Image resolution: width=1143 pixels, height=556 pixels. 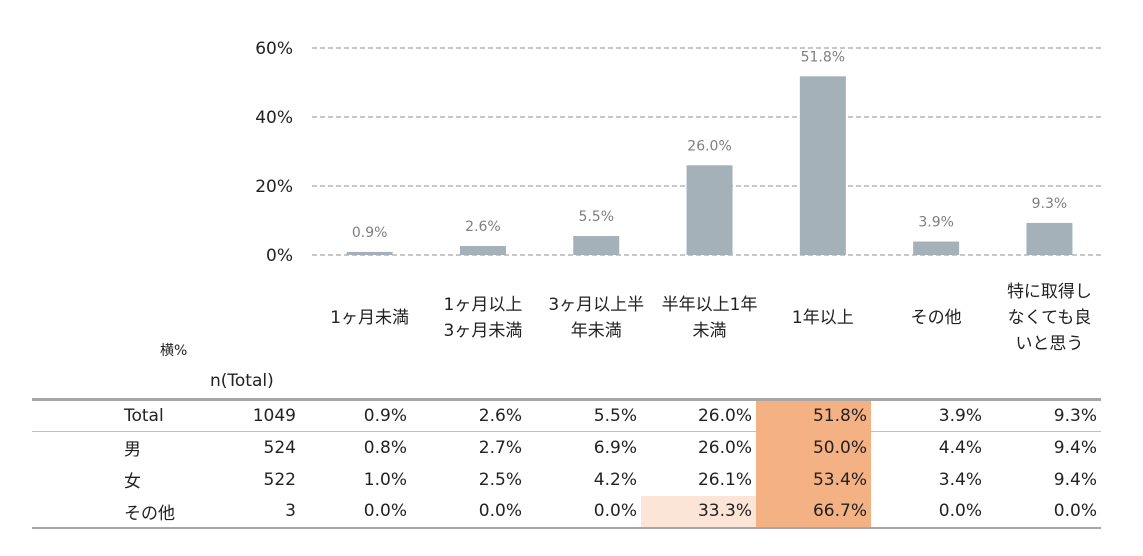 I want to click on category-label-line: 1ヶ月未満, so click(x=370, y=318).